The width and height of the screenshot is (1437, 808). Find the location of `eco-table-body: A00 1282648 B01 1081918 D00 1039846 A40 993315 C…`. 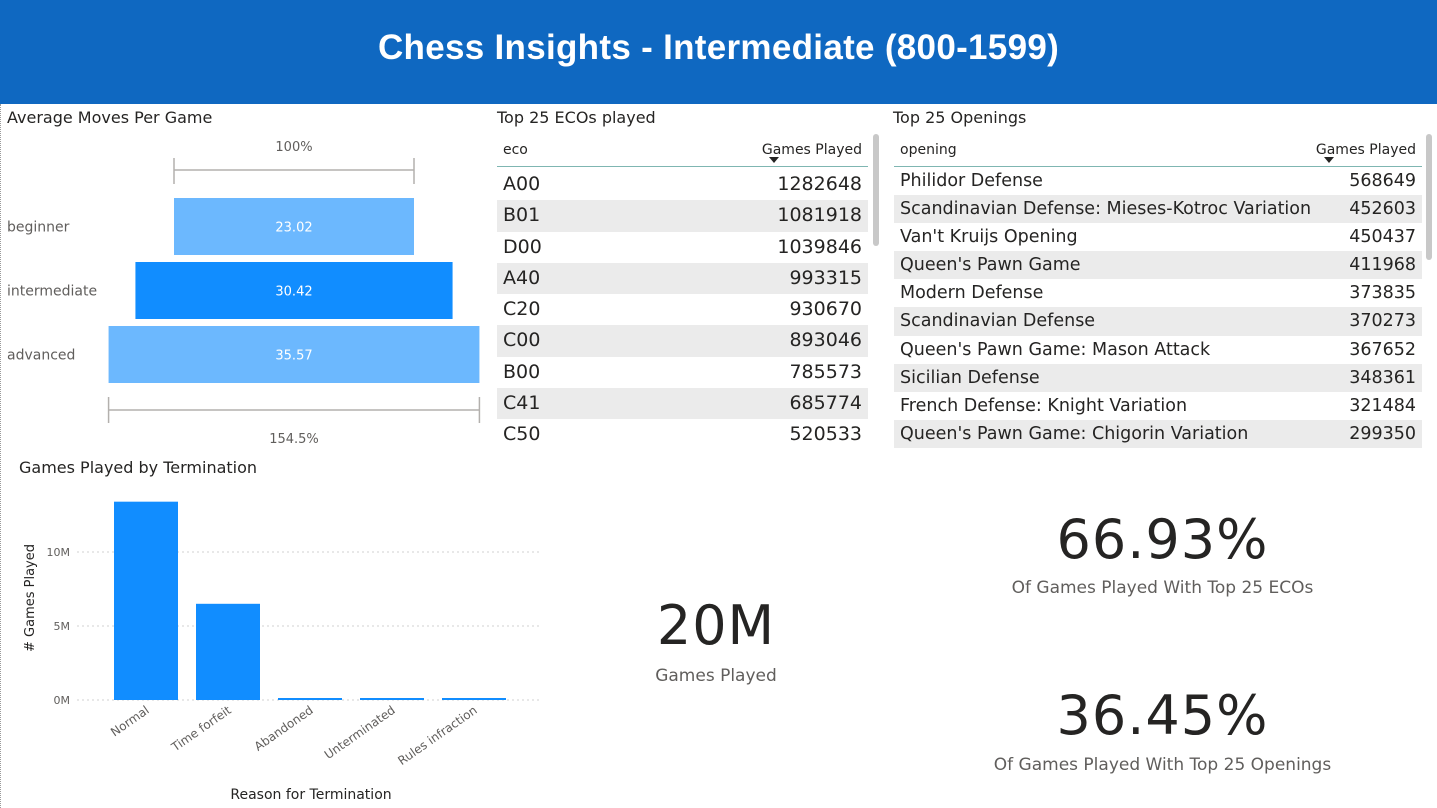

eco-table-body: A00 1282648 B01 1081918 D00 1039846 A40 993315 C… is located at coordinates (682, 310).